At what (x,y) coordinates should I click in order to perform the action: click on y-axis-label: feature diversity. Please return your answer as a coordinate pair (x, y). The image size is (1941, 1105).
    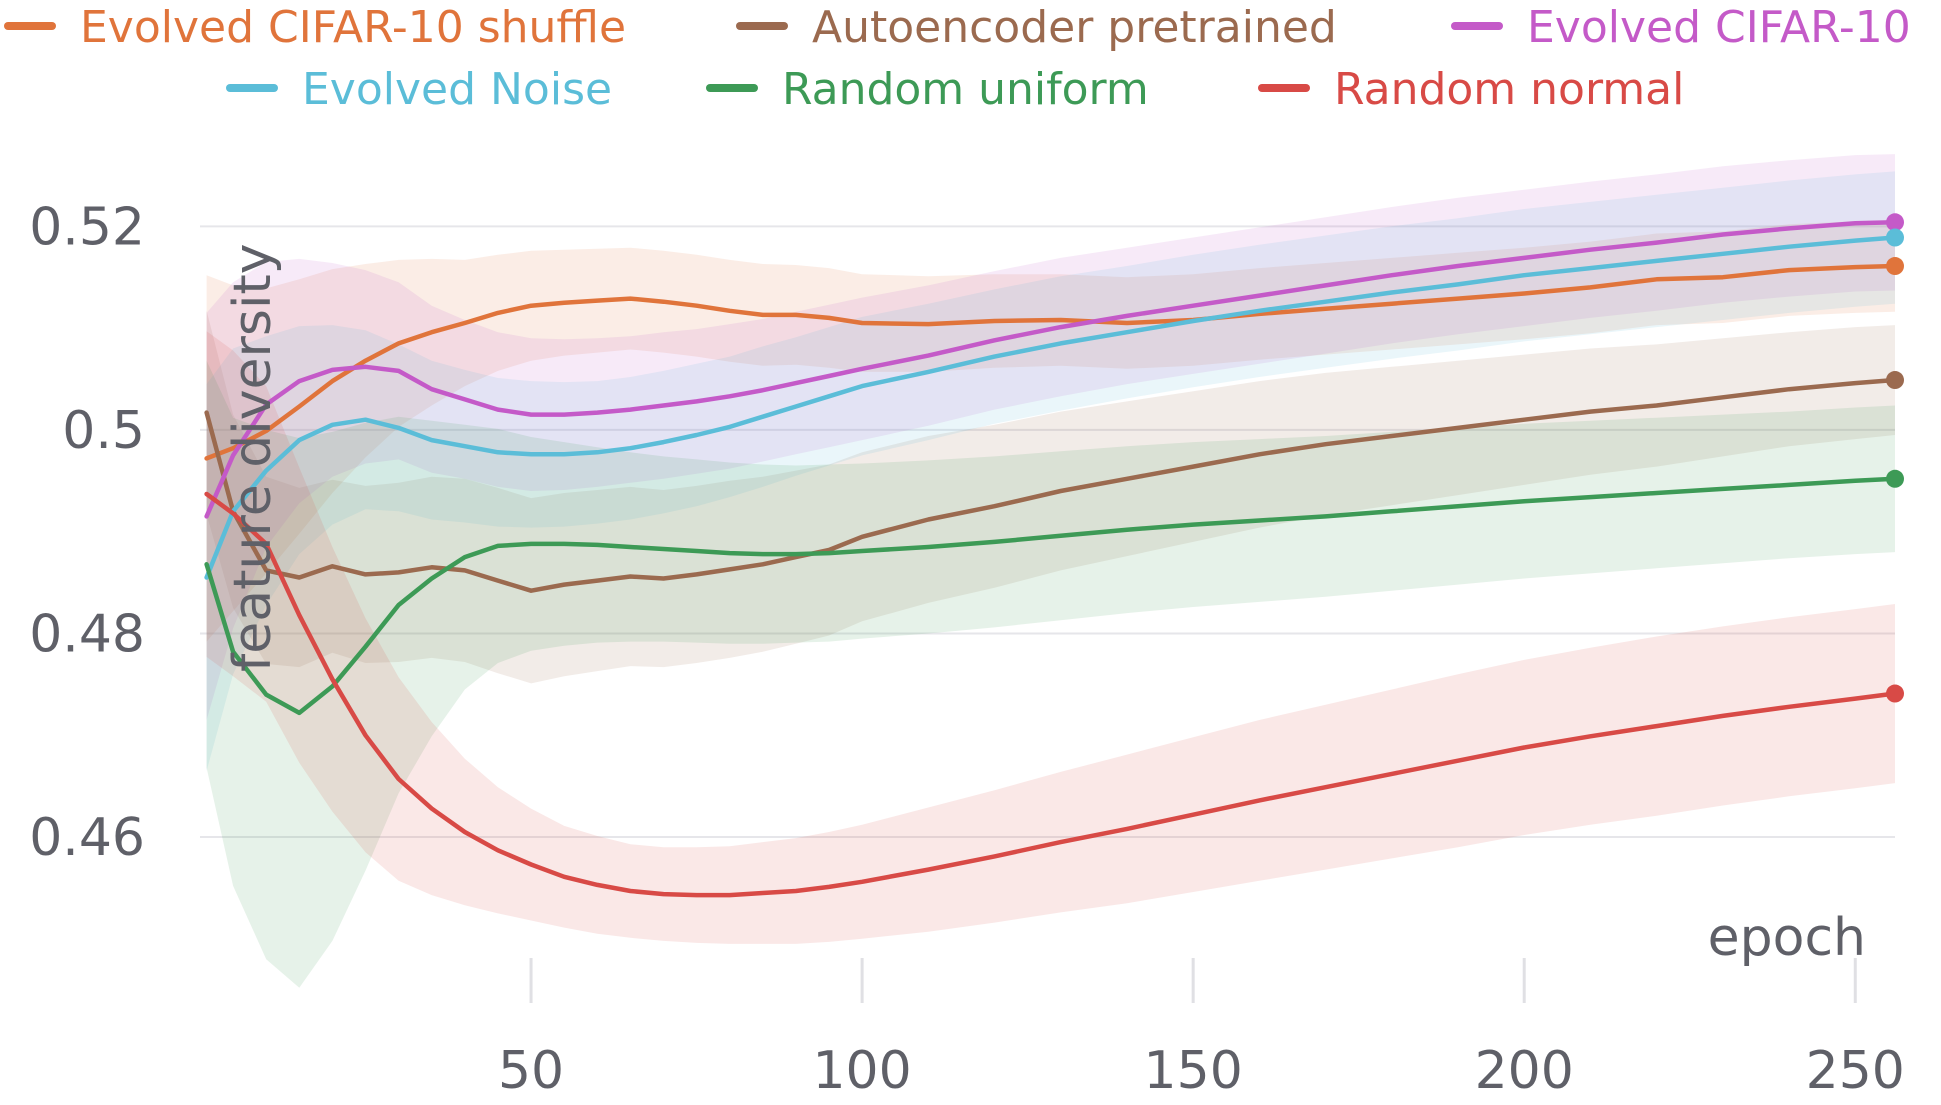
    Looking at the image, I should click on (253, 457).